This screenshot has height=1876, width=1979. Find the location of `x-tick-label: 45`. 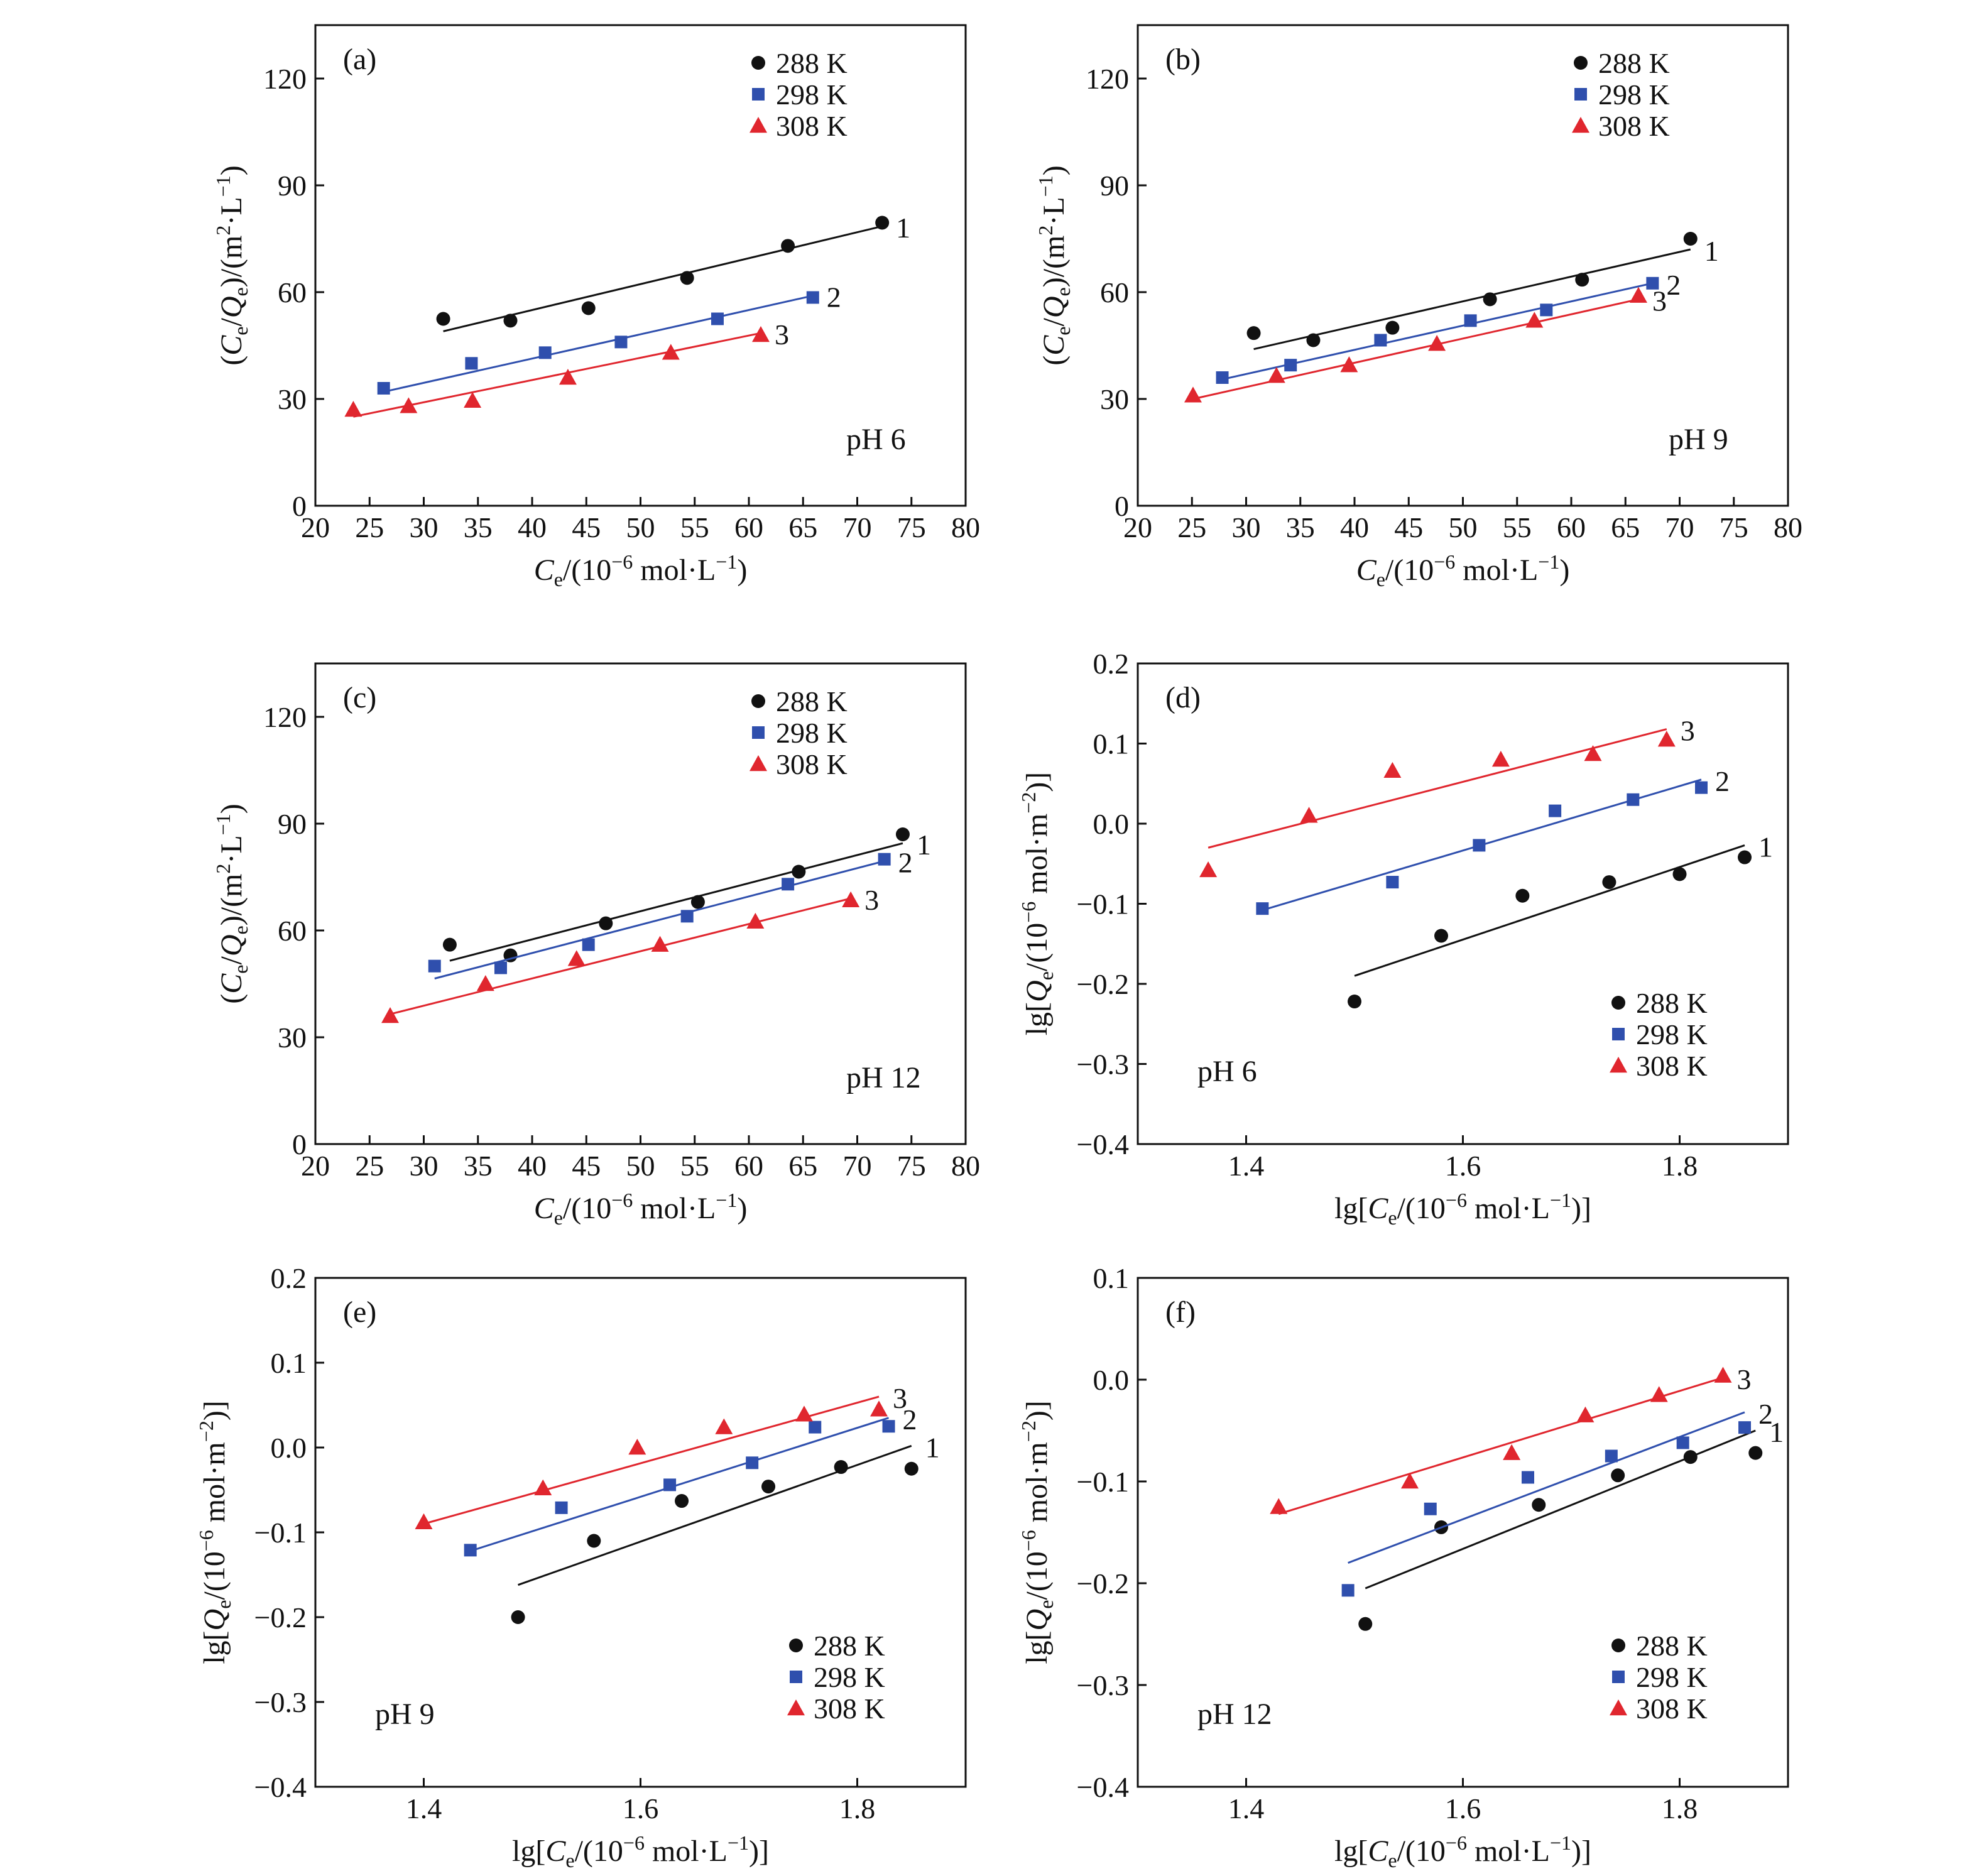

x-tick-label: 45 is located at coordinates (586, 527).